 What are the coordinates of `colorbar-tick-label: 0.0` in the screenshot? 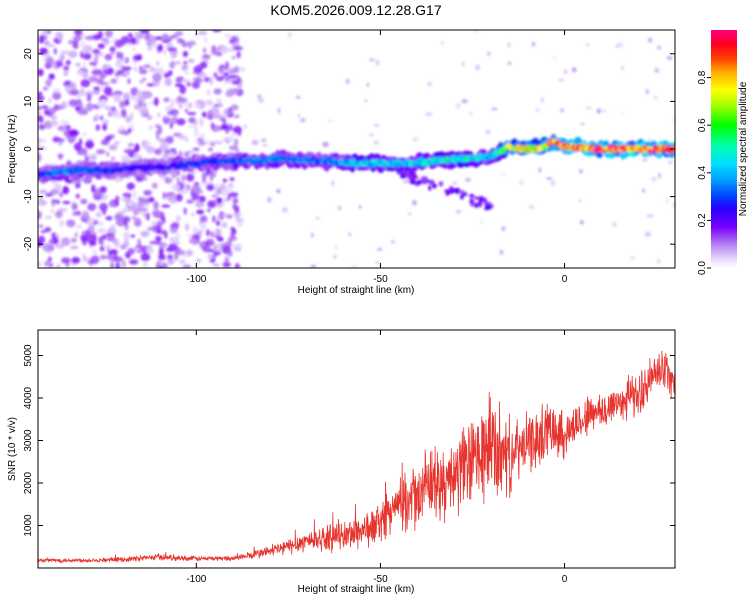 It's located at (702, 268).